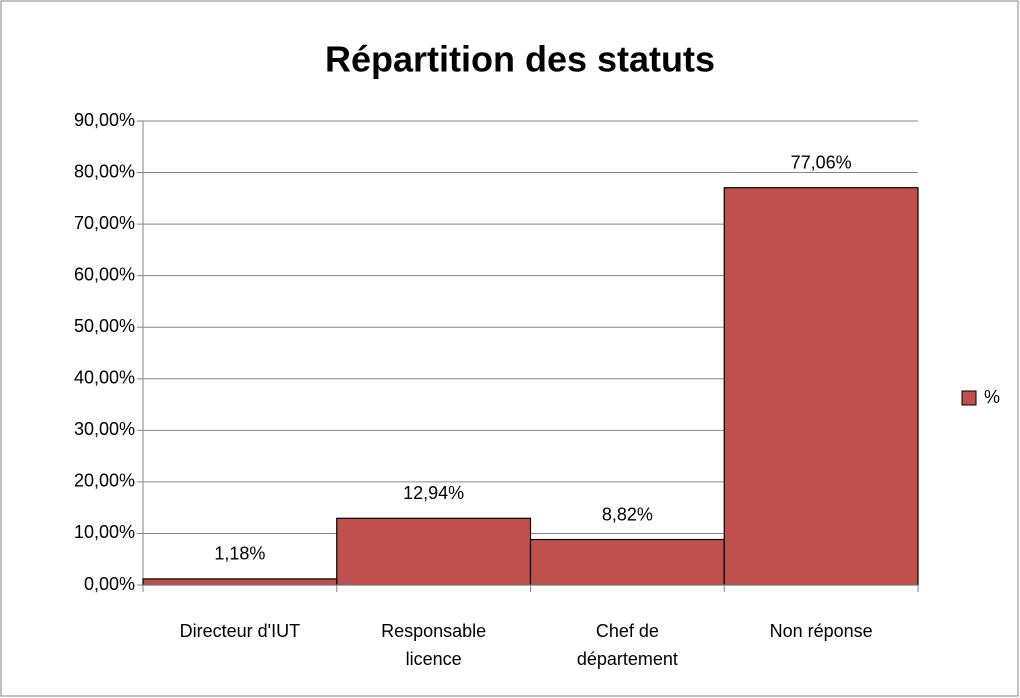  I want to click on x-tick-label: Chef de département, so click(627, 645).